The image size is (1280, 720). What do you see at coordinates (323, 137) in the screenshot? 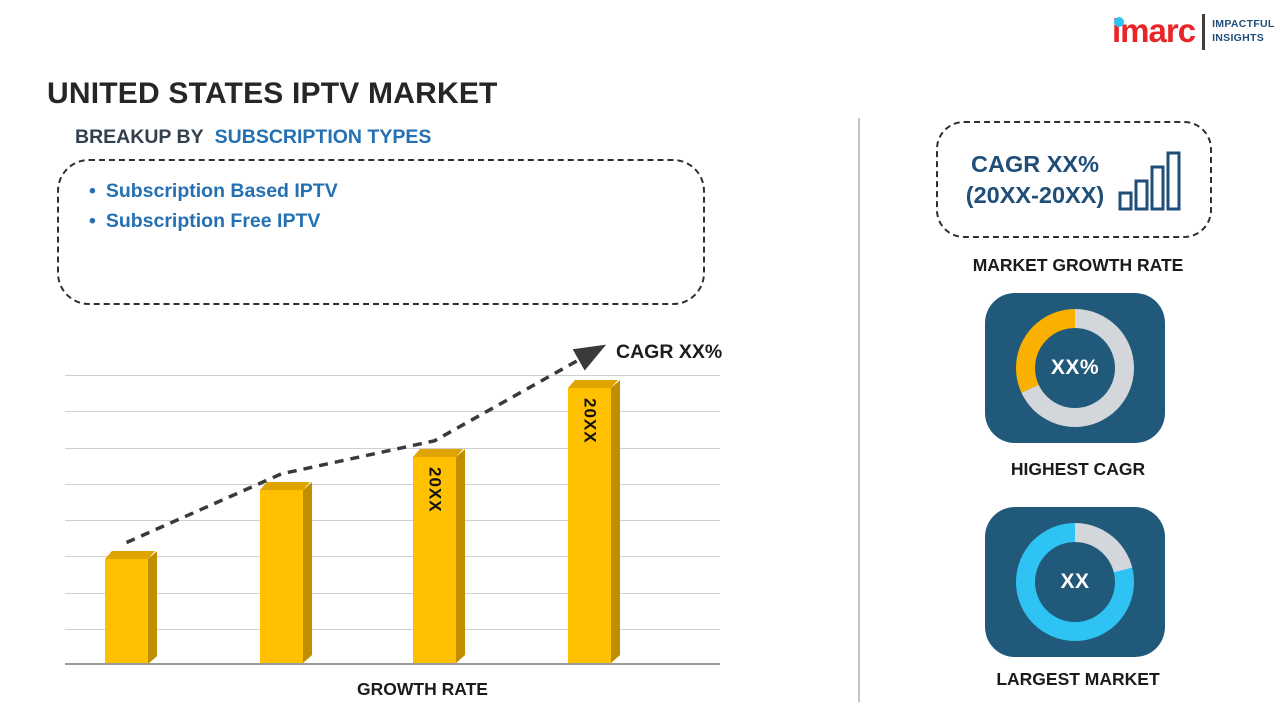
I see `breakup-heading-highlight: SUBSCRIPTION TYPES` at bounding box center [323, 137].